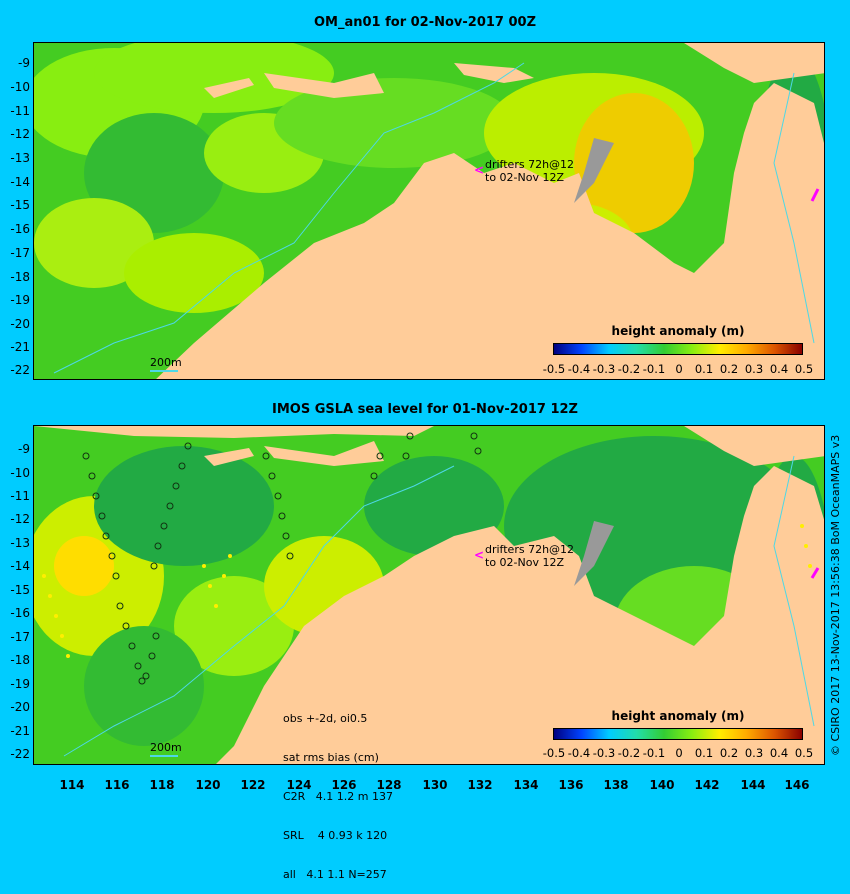 Image resolution: width=850 pixels, height=894 pixels. I want to click on xtick: 146, so click(797, 785).